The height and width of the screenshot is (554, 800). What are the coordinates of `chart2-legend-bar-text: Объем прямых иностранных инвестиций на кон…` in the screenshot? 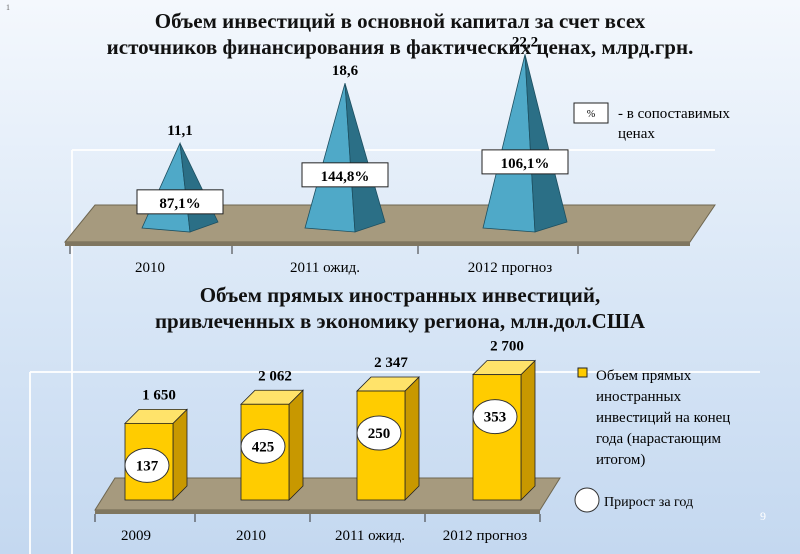 It's located at (663, 418).